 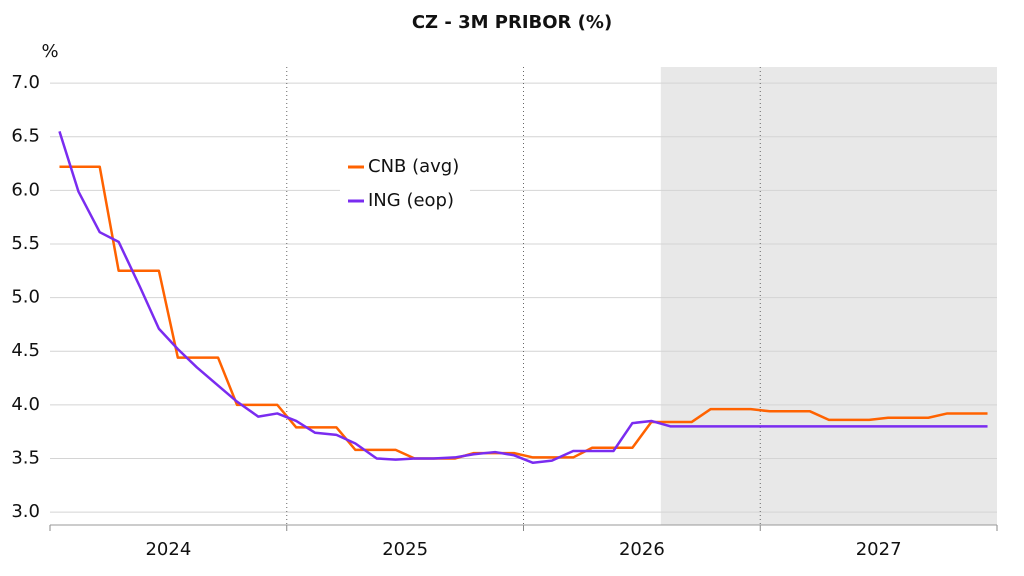 I want to click on legend: CNB (avg) ING (eop), so click(x=405, y=184).